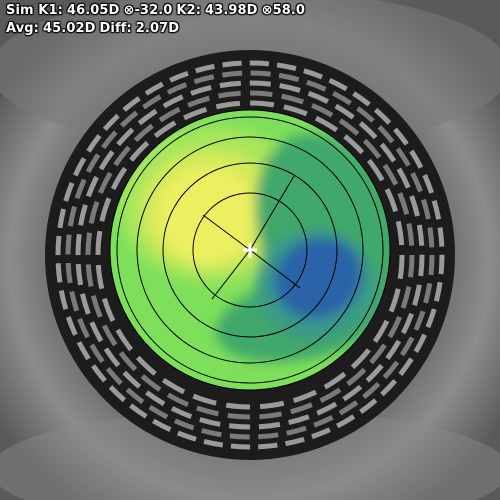 The width and height of the screenshot is (500, 500). What do you see at coordinates (272, 213) in the screenshot?
I see `flat-axis-line` at bounding box center [272, 213].